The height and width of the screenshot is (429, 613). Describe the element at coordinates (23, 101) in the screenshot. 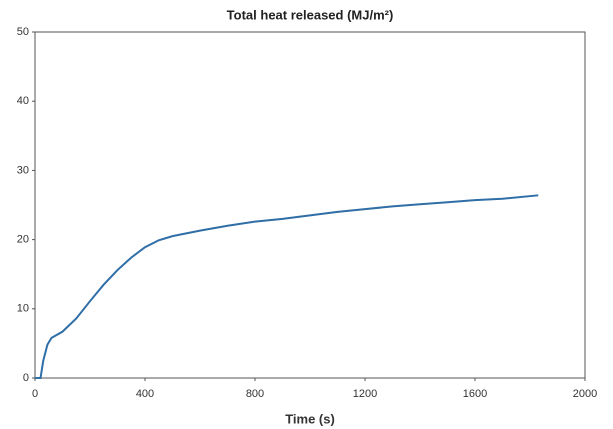

I see `y-tick-label: 40` at that location.